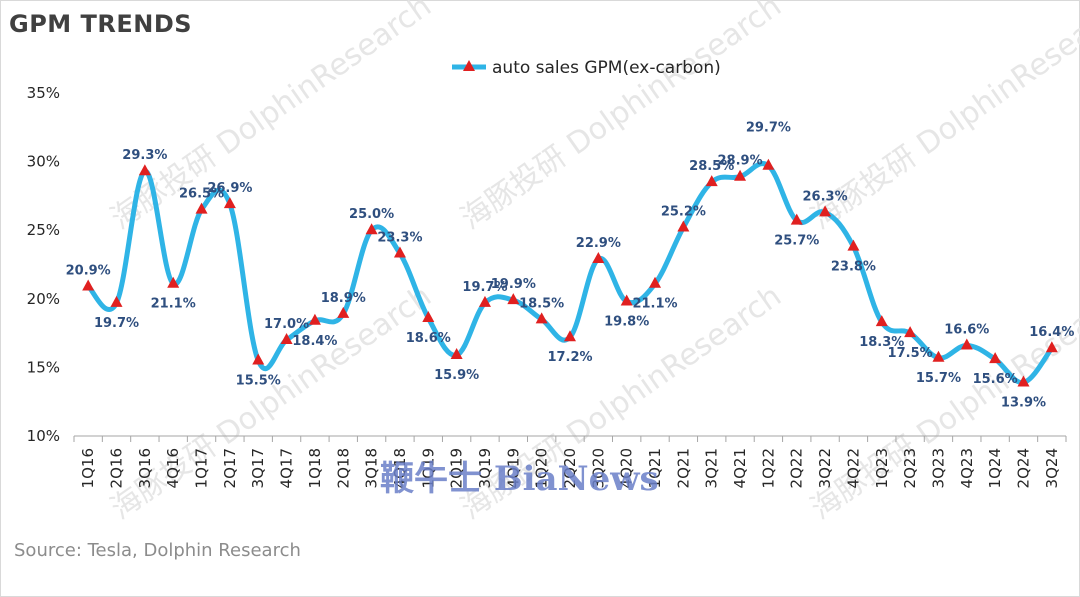  What do you see at coordinates (400, 468) in the screenshot?
I see `x-tick-label: 4Q18` at bounding box center [400, 468].